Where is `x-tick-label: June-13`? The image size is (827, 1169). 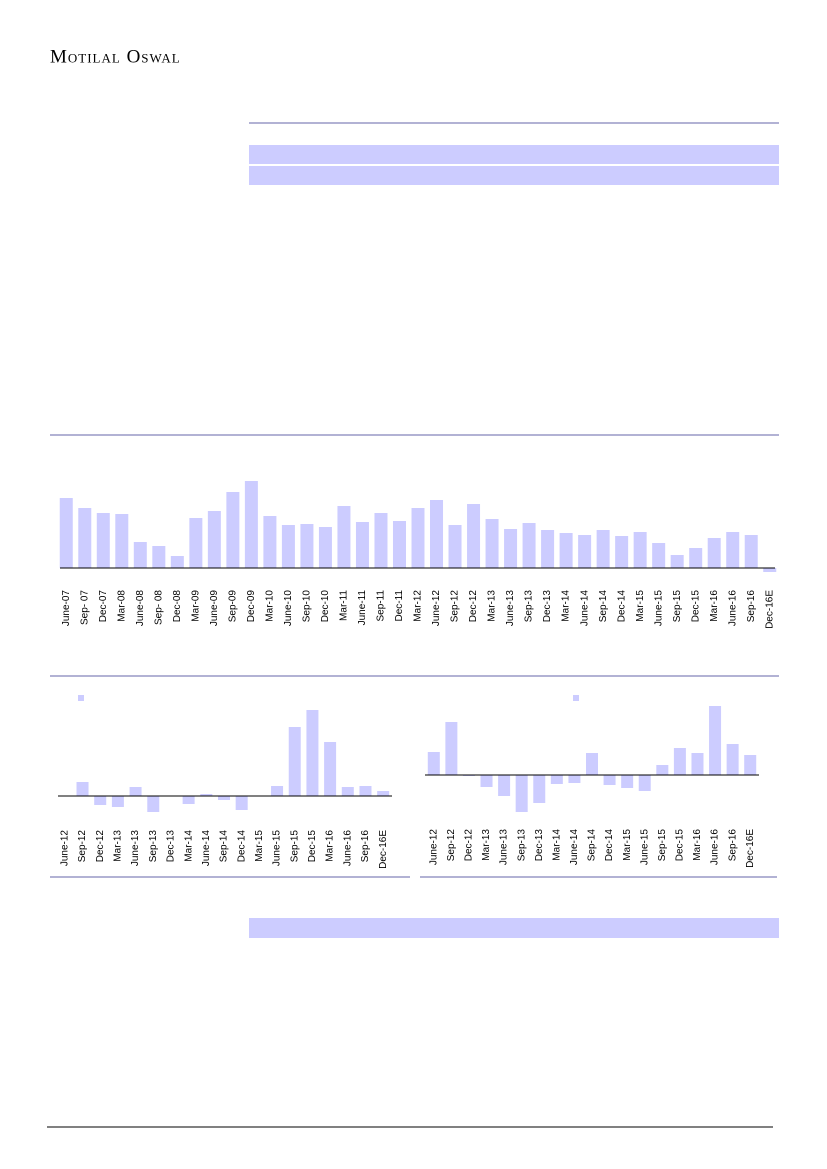
x-tick-label: June-13 is located at coordinates (510, 608).